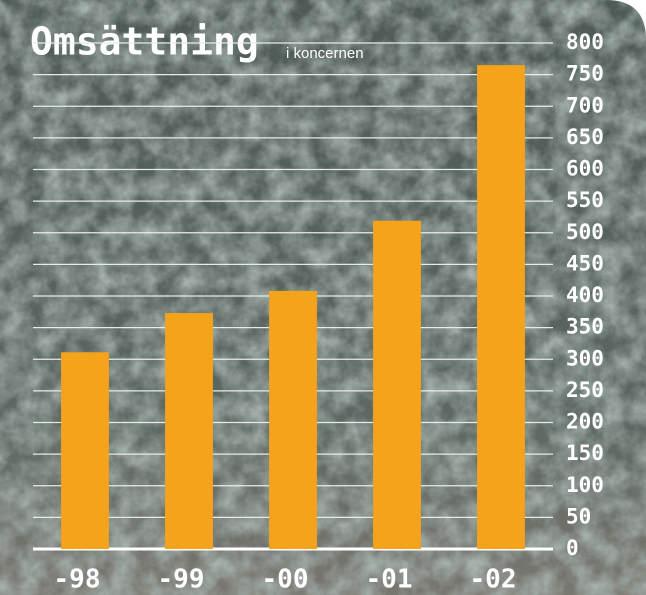 This screenshot has width=646, height=595. What do you see at coordinates (585, 42) in the screenshot?
I see `y-tick-label: 800` at bounding box center [585, 42].